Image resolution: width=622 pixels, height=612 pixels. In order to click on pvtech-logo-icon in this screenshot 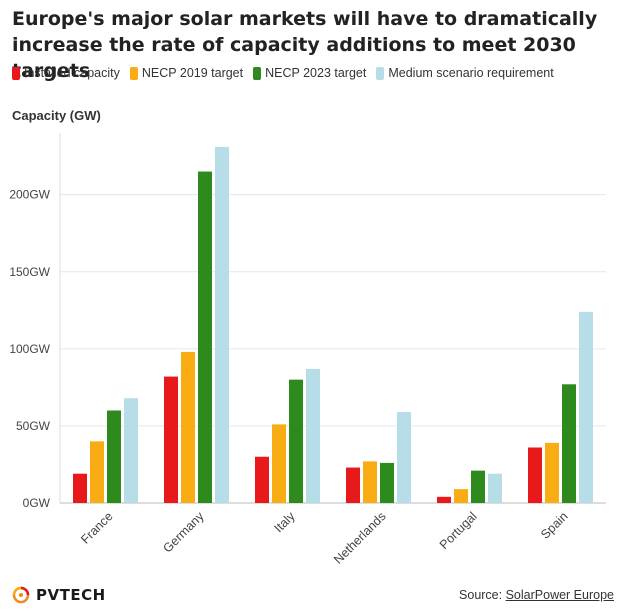, I will do `click(21, 595)`.